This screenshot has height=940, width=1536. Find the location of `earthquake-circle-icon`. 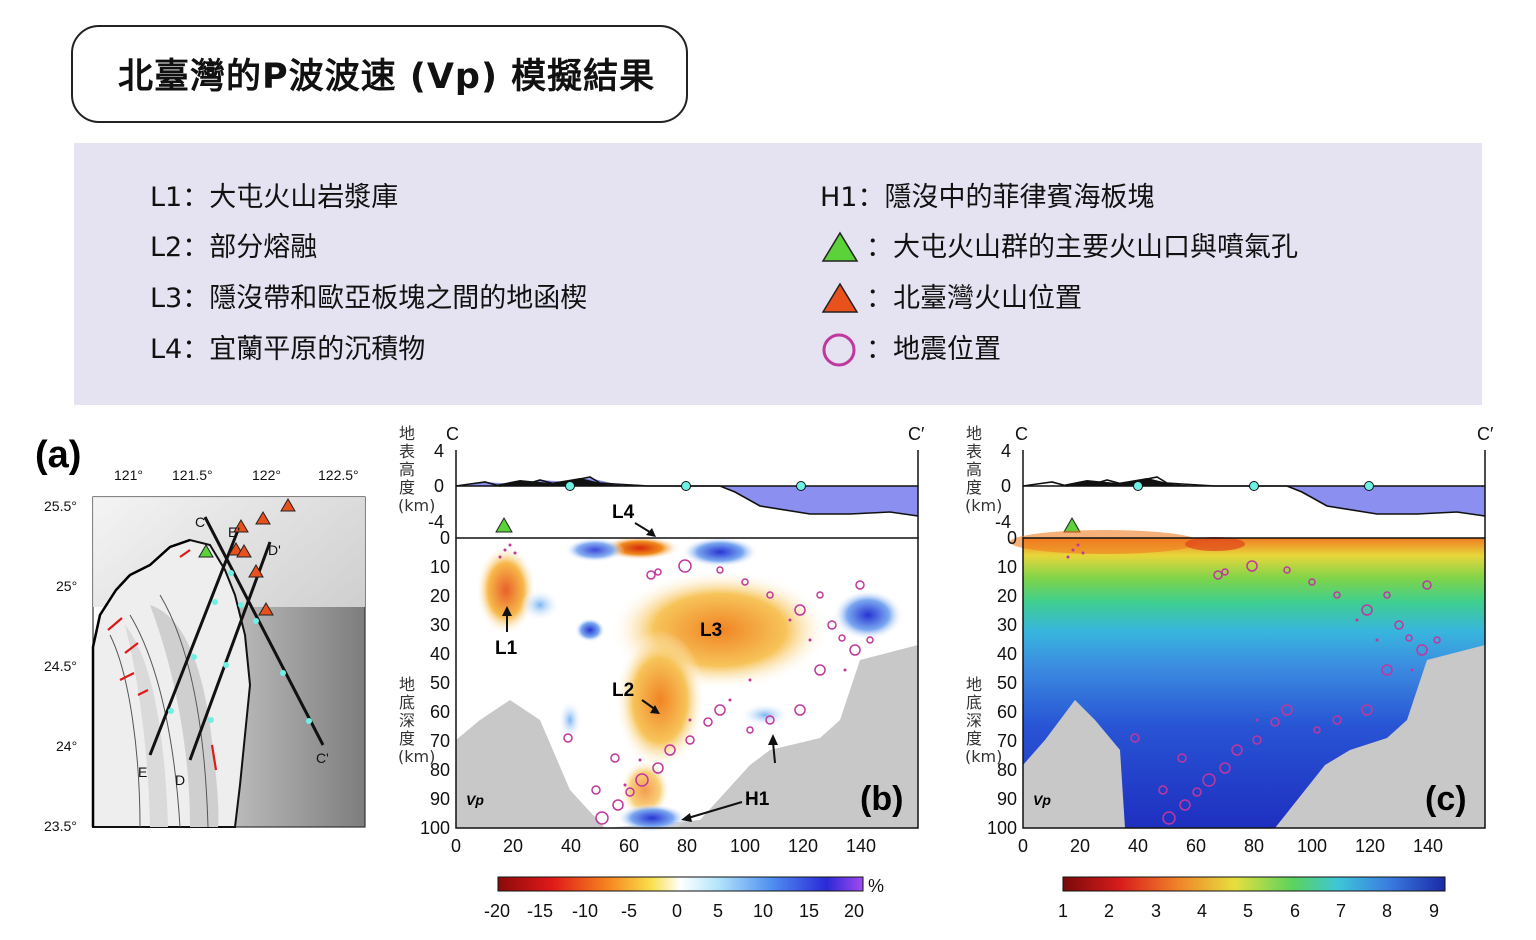

earthquake-circle-icon is located at coordinates (839, 350).